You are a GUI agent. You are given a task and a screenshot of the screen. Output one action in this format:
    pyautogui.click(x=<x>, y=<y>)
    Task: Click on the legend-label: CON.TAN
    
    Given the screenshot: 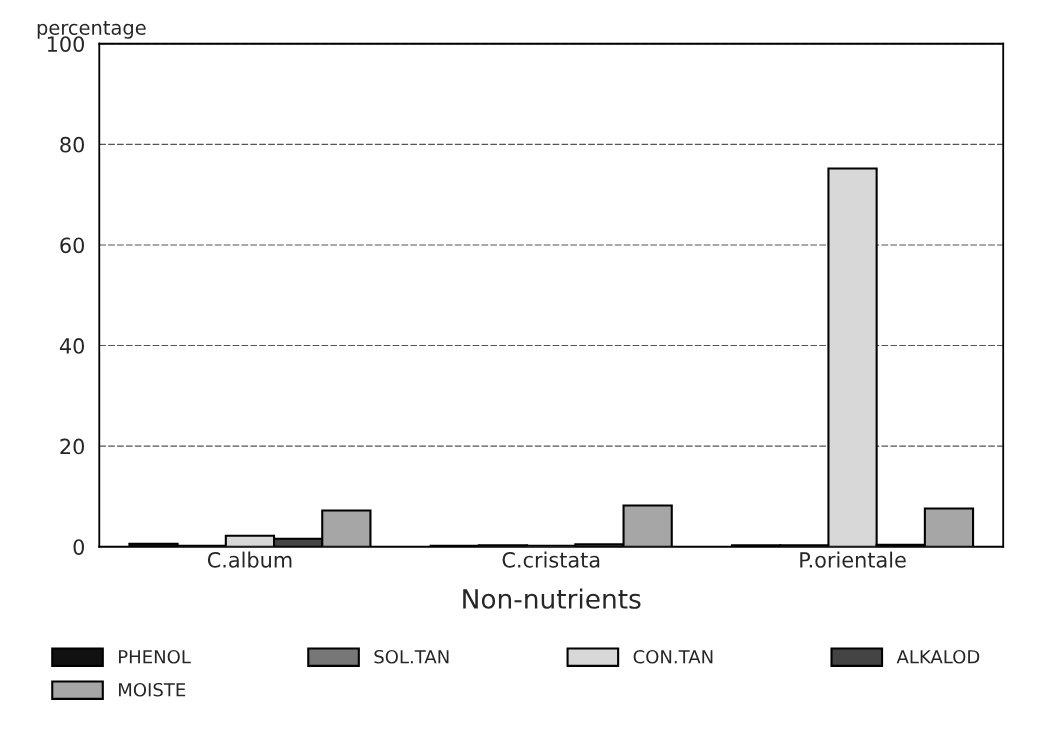 What is the action you would take?
    pyautogui.click(x=673, y=656)
    